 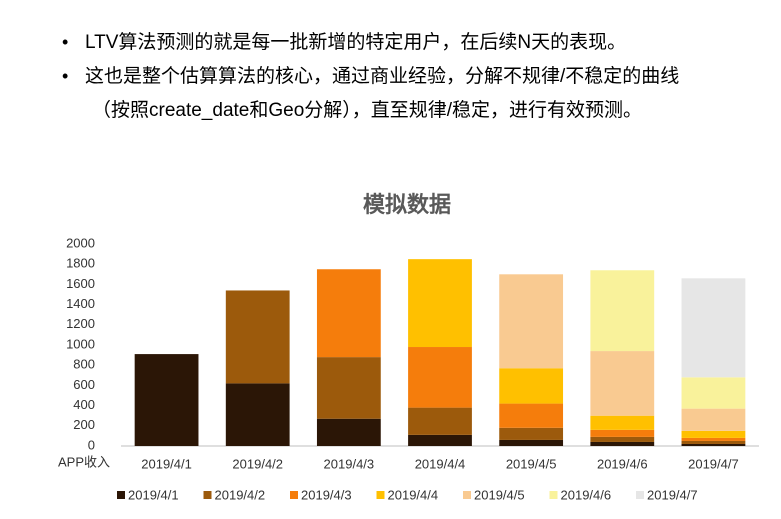 I want to click on y-tick-label: 400, so click(x=84, y=404).